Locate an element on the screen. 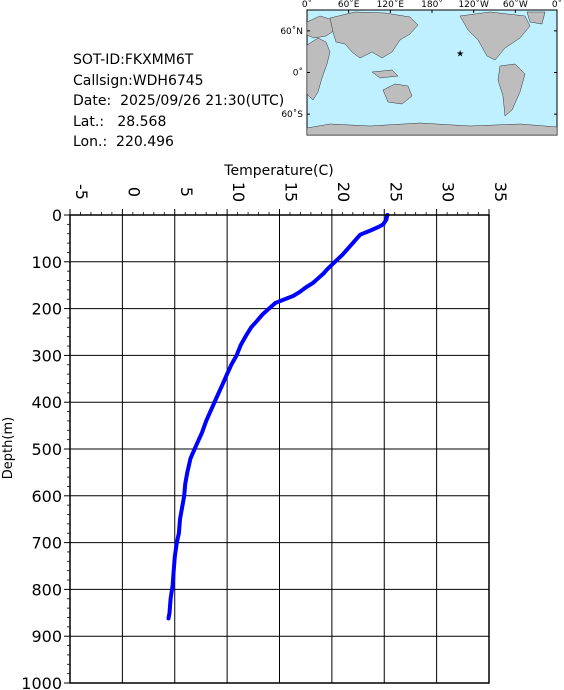 The image size is (564, 690). x-tick-label: 5 is located at coordinates (186, 192).